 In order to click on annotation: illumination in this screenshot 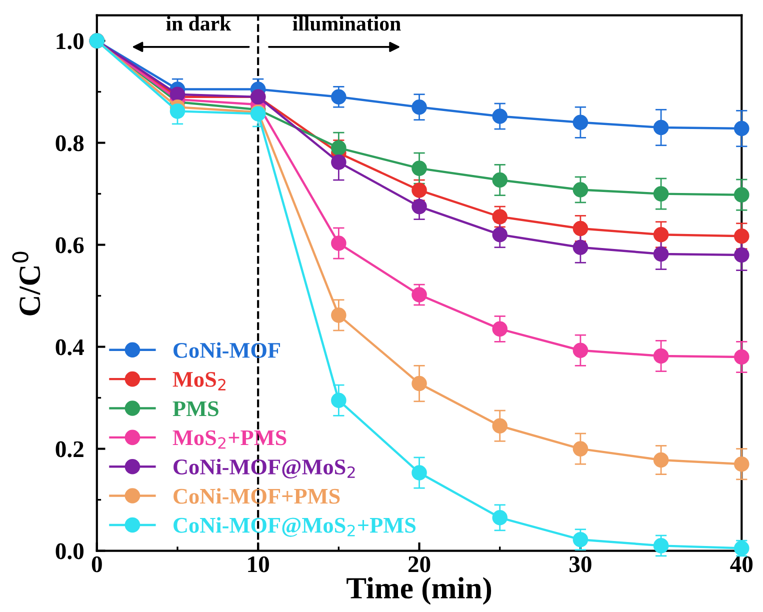, I will do `click(346, 23)`.